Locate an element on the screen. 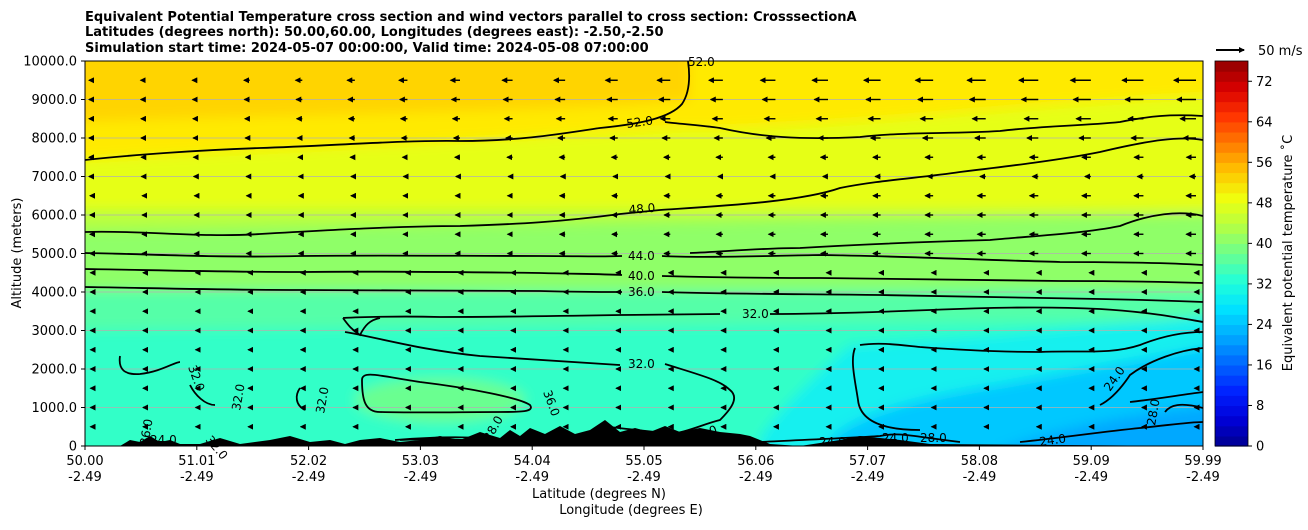 The width and height of the screenshot is (1308, 530). y-tick-label: 0 is located at coordinates (73, 447).